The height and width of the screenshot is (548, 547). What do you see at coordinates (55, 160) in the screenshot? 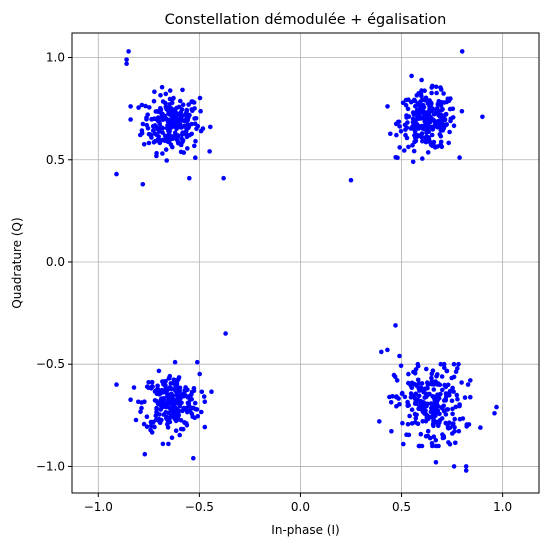
I see `y-tick-label: 0.5` at bounding box center [55, 160].